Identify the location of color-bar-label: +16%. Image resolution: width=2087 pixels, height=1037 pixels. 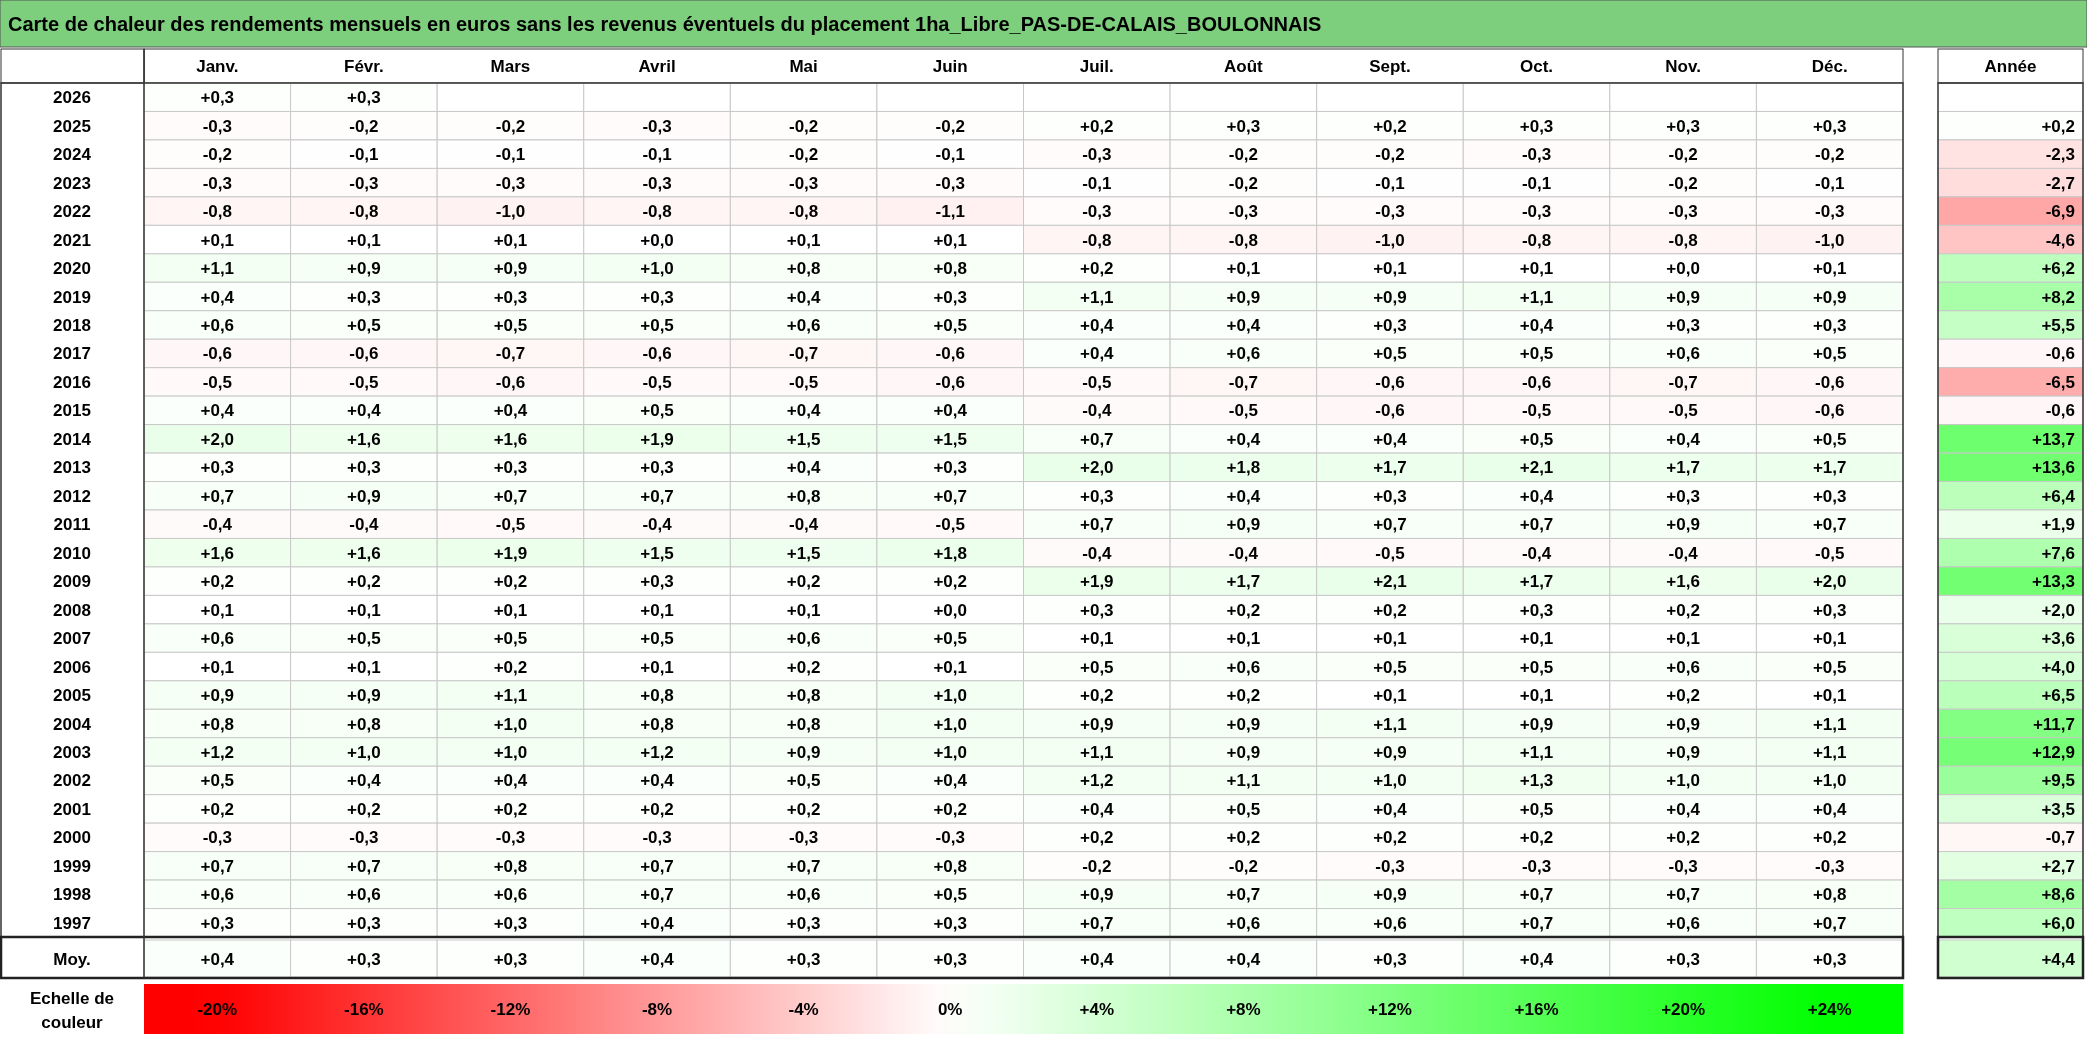
(1536, 1009).